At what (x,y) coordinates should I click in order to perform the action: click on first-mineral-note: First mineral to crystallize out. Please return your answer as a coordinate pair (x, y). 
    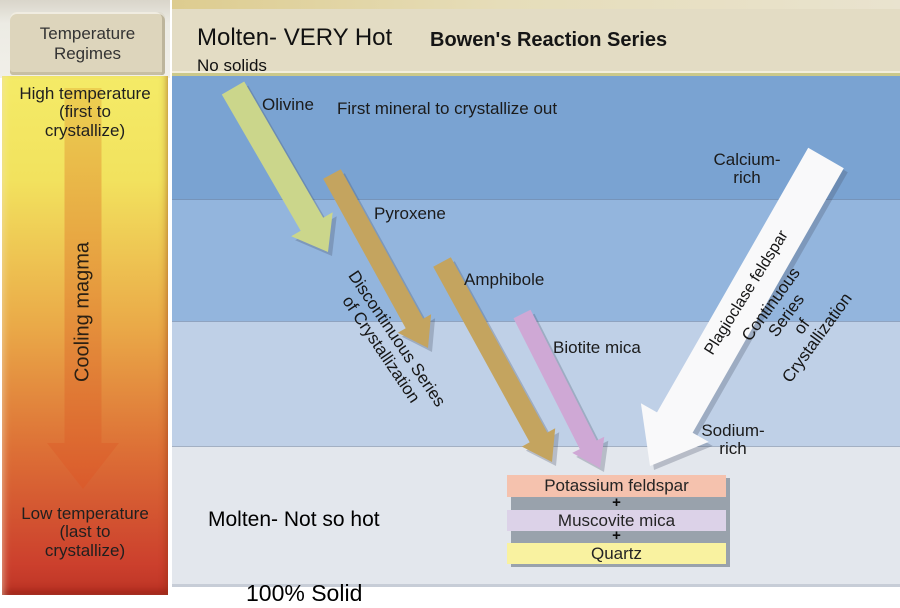
    Looking at the image, I should click on (447, 108).